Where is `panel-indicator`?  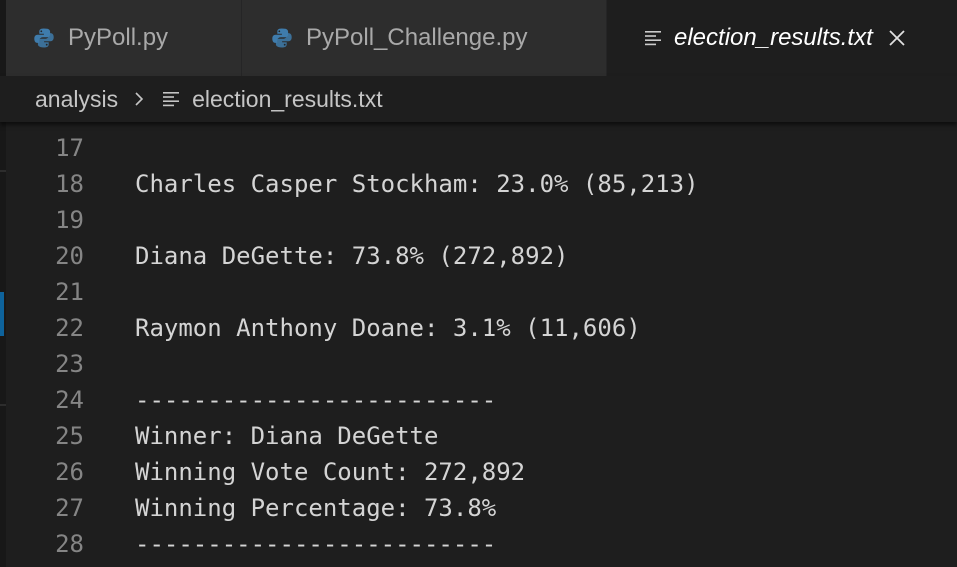
panel-indicator is located at coordinates (2, 314).